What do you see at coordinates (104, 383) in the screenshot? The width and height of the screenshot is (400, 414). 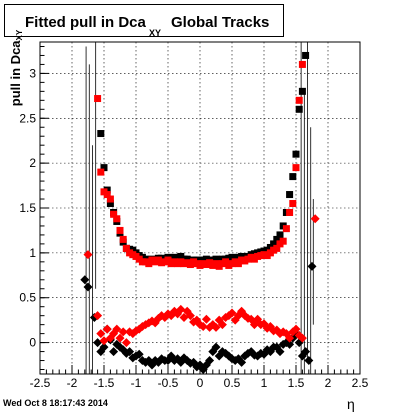 I see `x-tick-label: -1.5` at bounding box center [104, 383].